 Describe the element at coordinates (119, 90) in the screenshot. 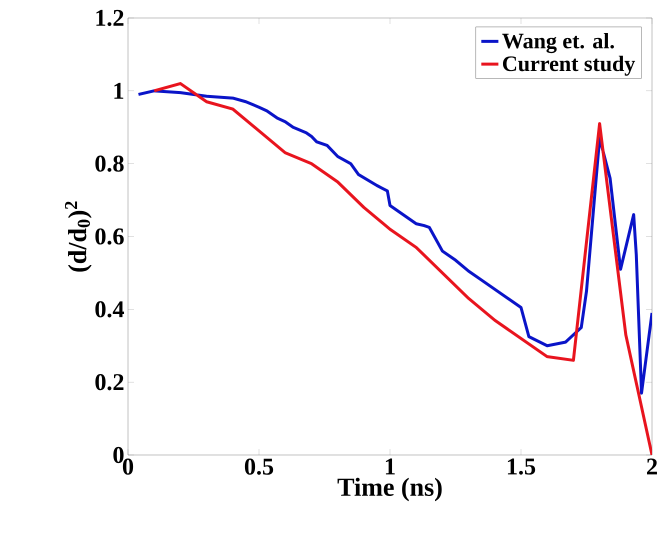

I see `y-tick-label: 1` at that location.